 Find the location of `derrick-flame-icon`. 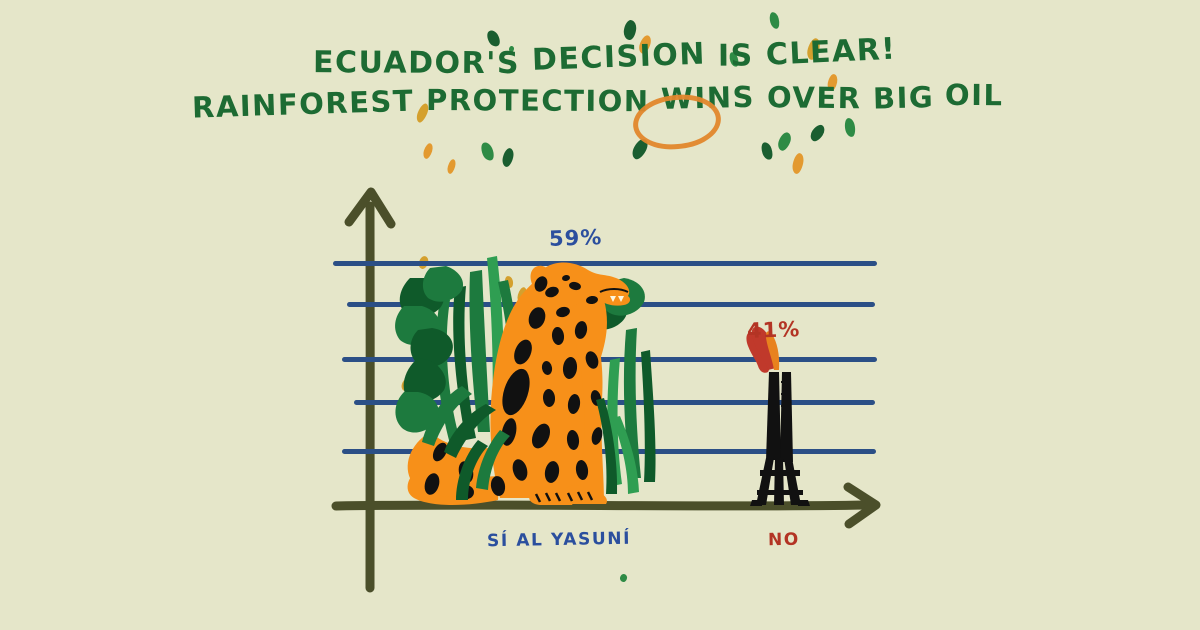

derrick-flame-icon is located at coordinates (763, 349).